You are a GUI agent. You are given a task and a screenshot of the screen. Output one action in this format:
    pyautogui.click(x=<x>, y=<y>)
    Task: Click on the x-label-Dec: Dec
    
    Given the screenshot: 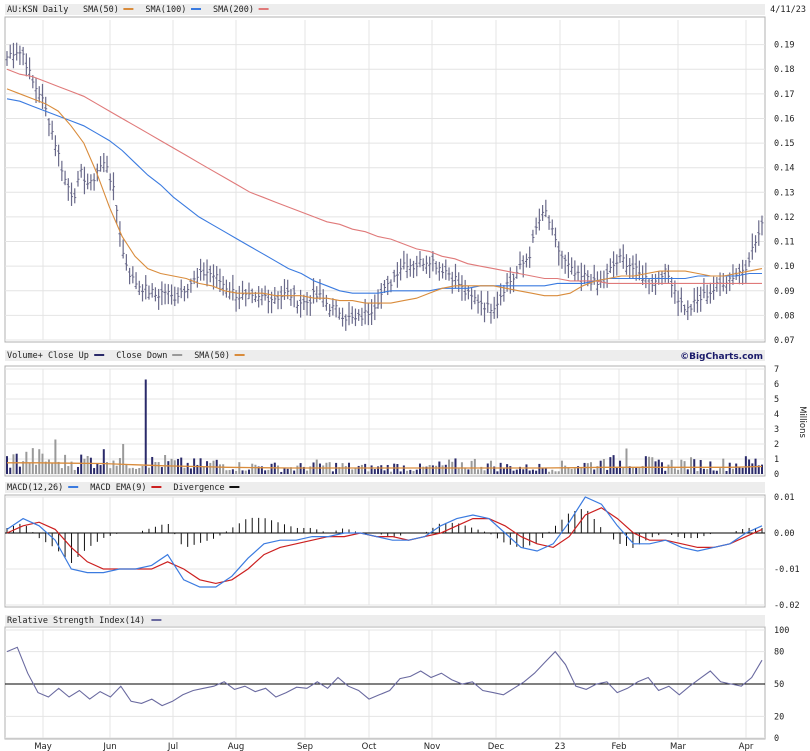 What is the action you would take?
    pyautogui.click(x=496, y=746)
    